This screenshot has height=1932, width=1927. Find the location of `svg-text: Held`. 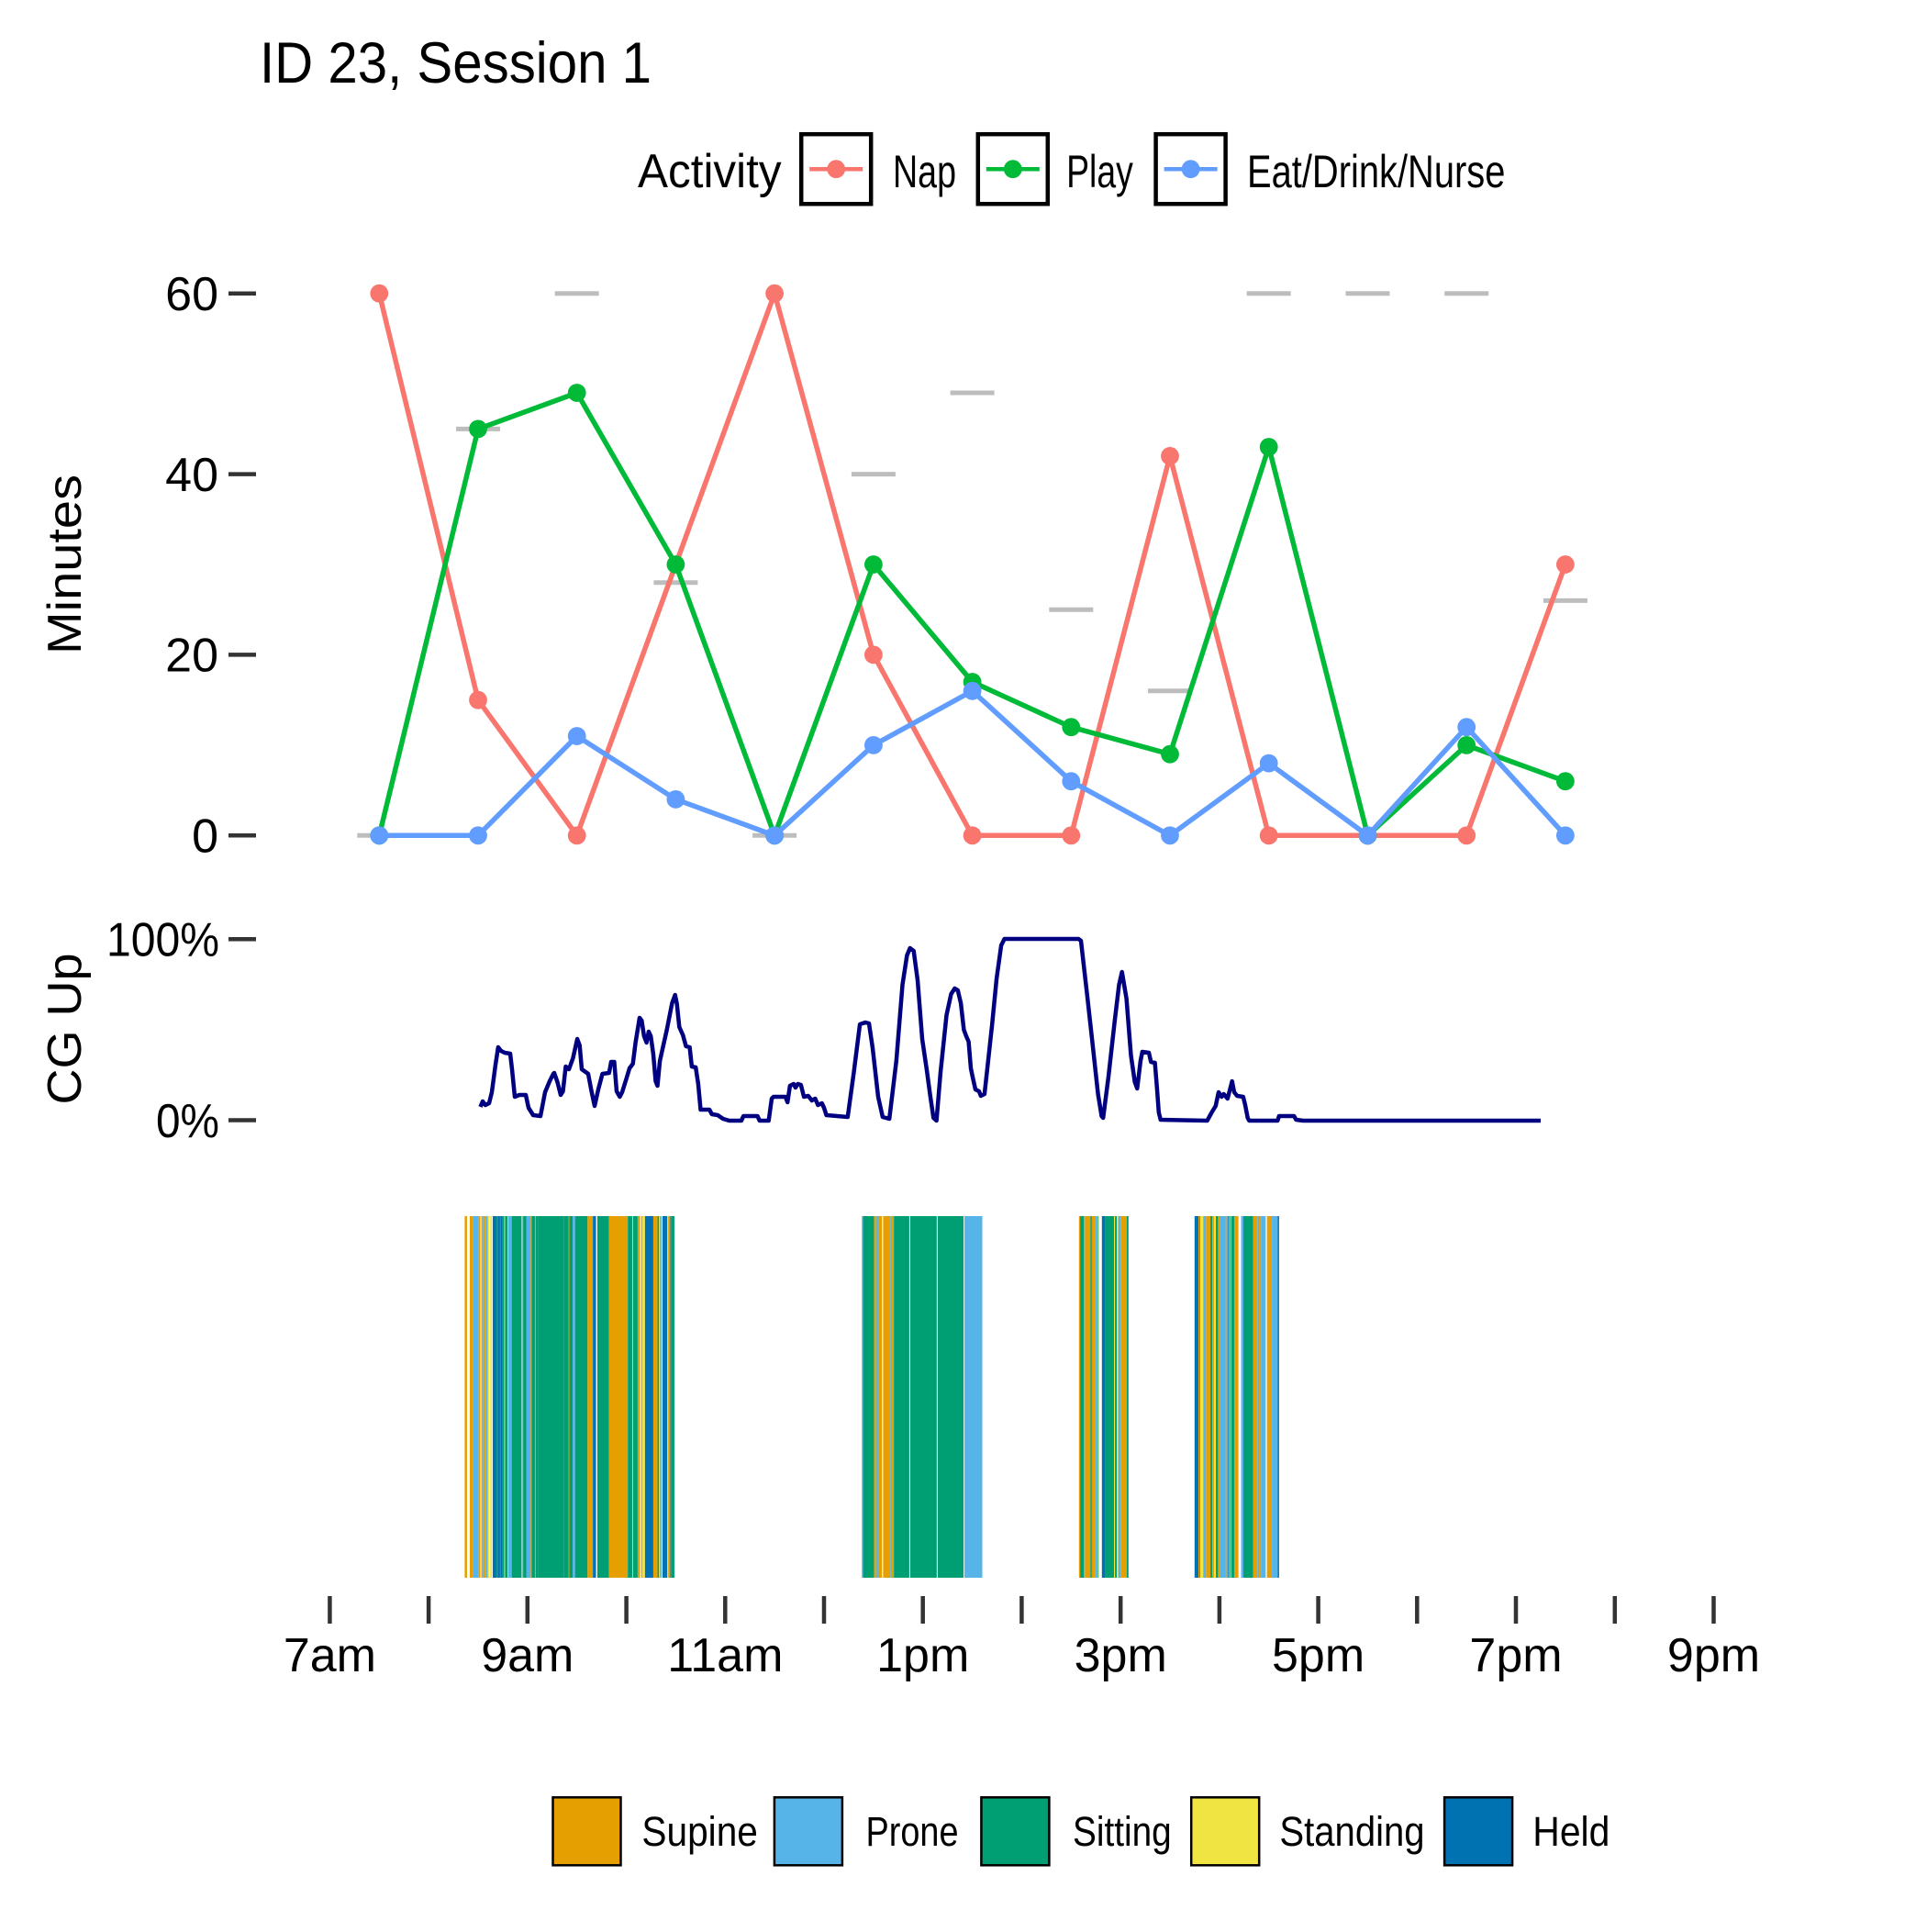

svg-text: Held is located at coordinates (1571, 1831).